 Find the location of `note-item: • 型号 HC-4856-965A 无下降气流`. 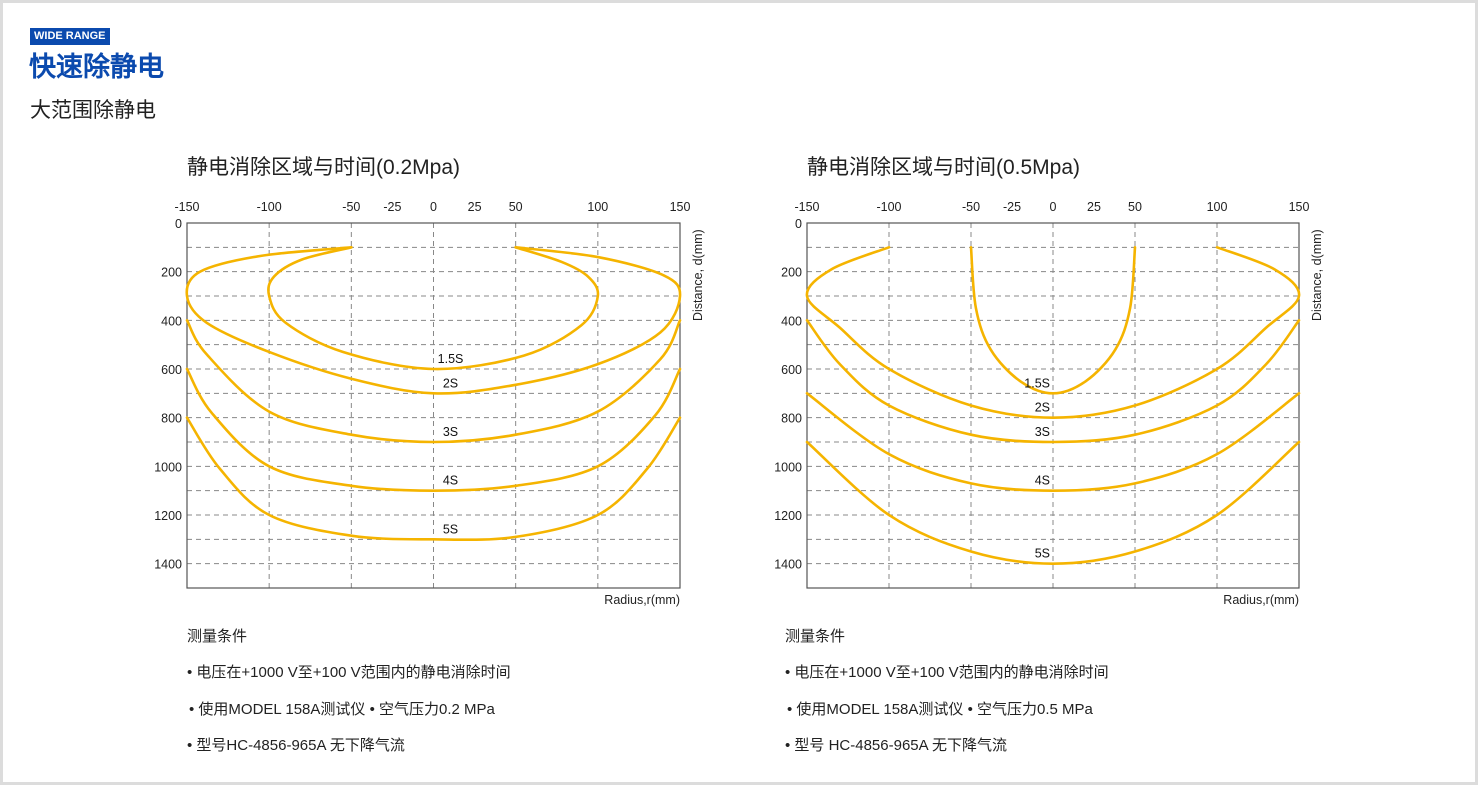

note-item: • 型号 HC-4856-965A 无下降气流 is located at coordinates (896, 745).